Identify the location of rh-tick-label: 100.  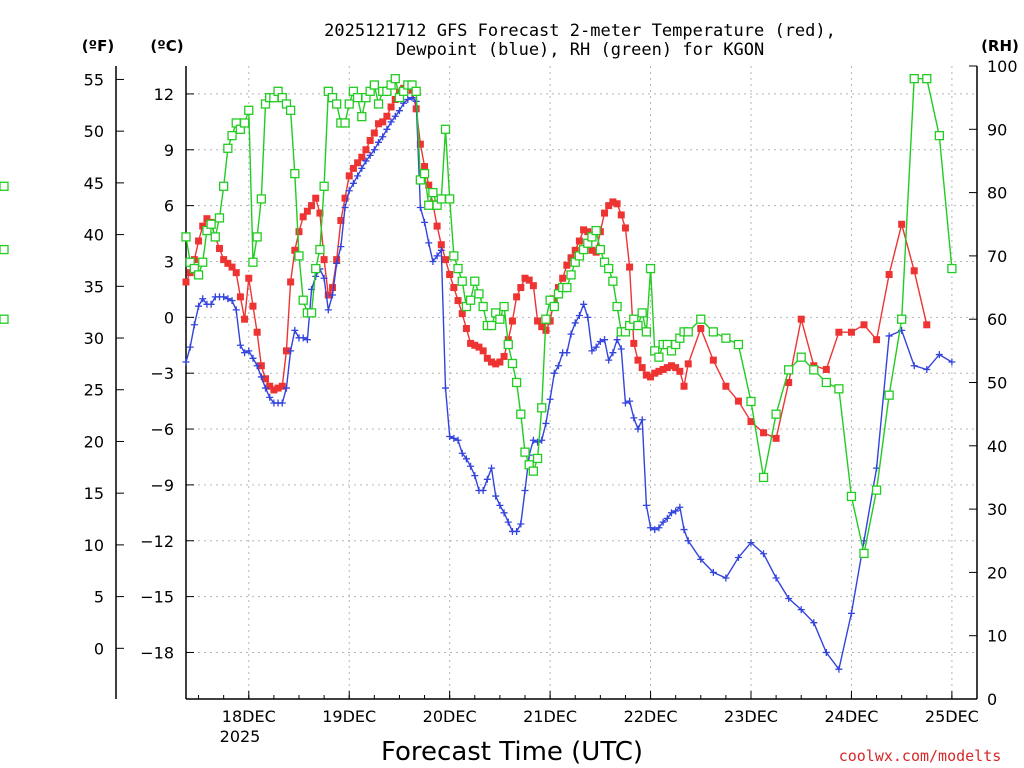
(1002, 66).